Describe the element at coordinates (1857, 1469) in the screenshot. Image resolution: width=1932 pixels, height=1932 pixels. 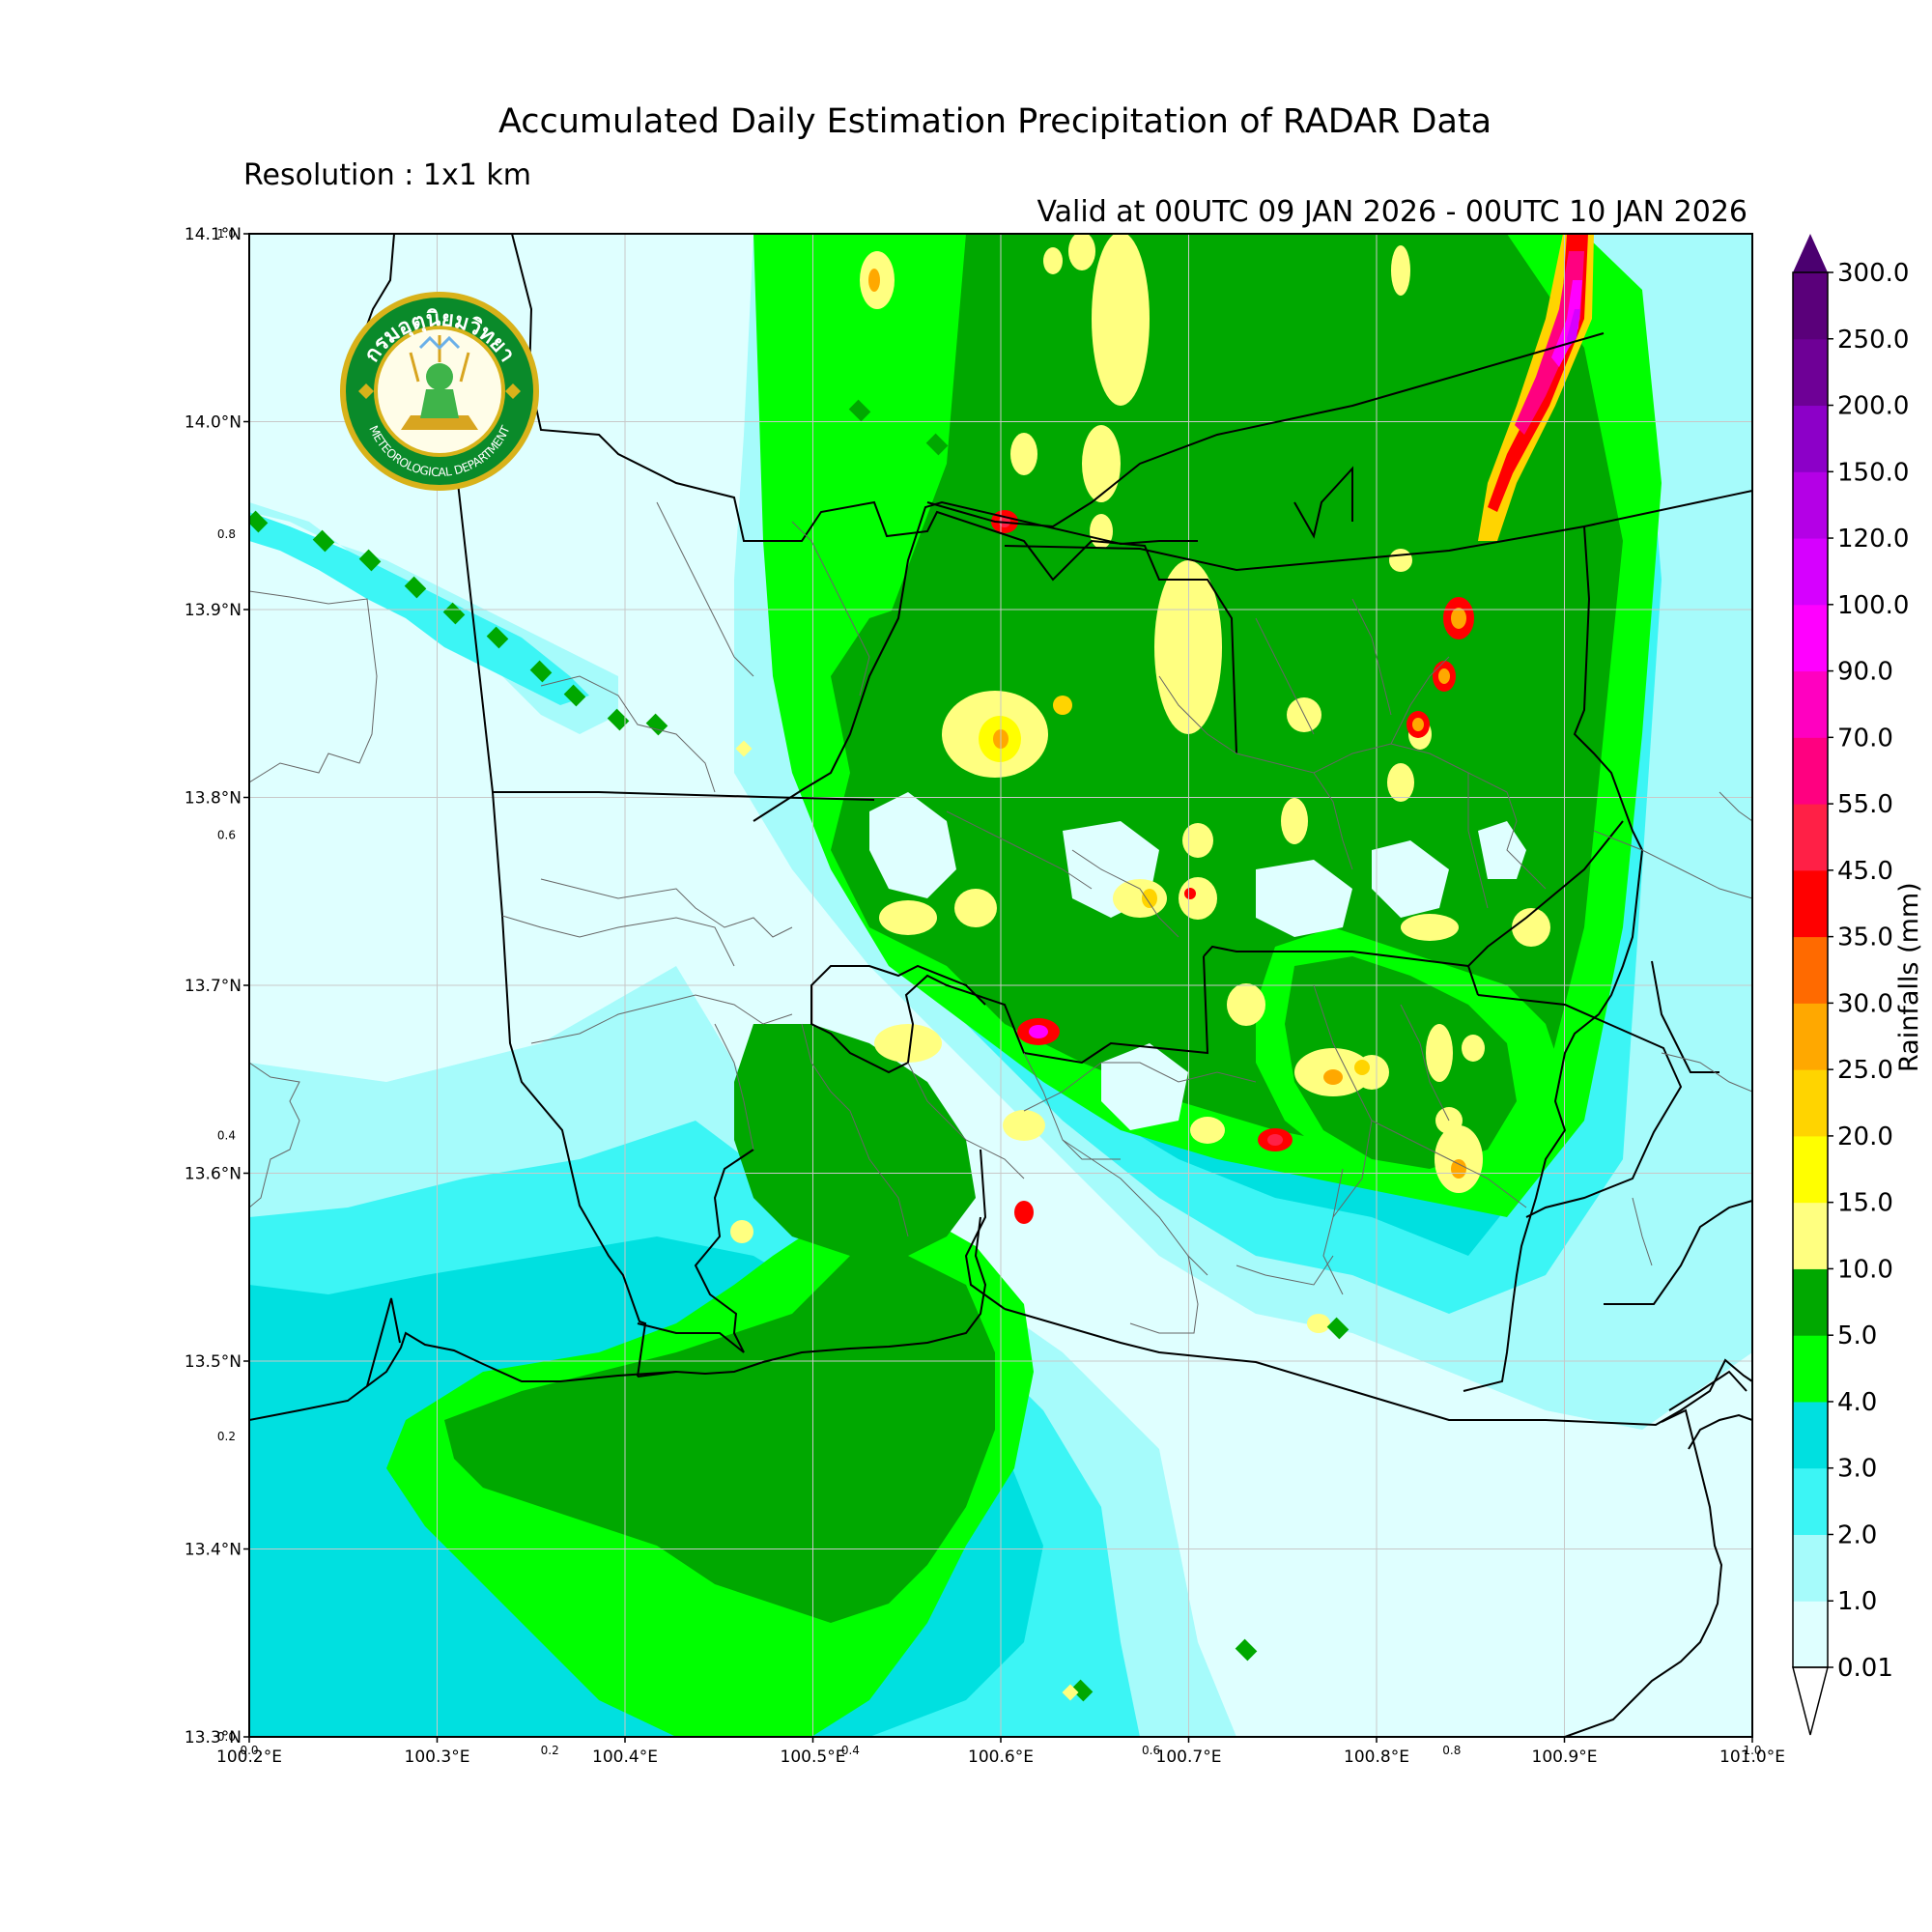
I see `colorbar-label: 3.0` at that location.